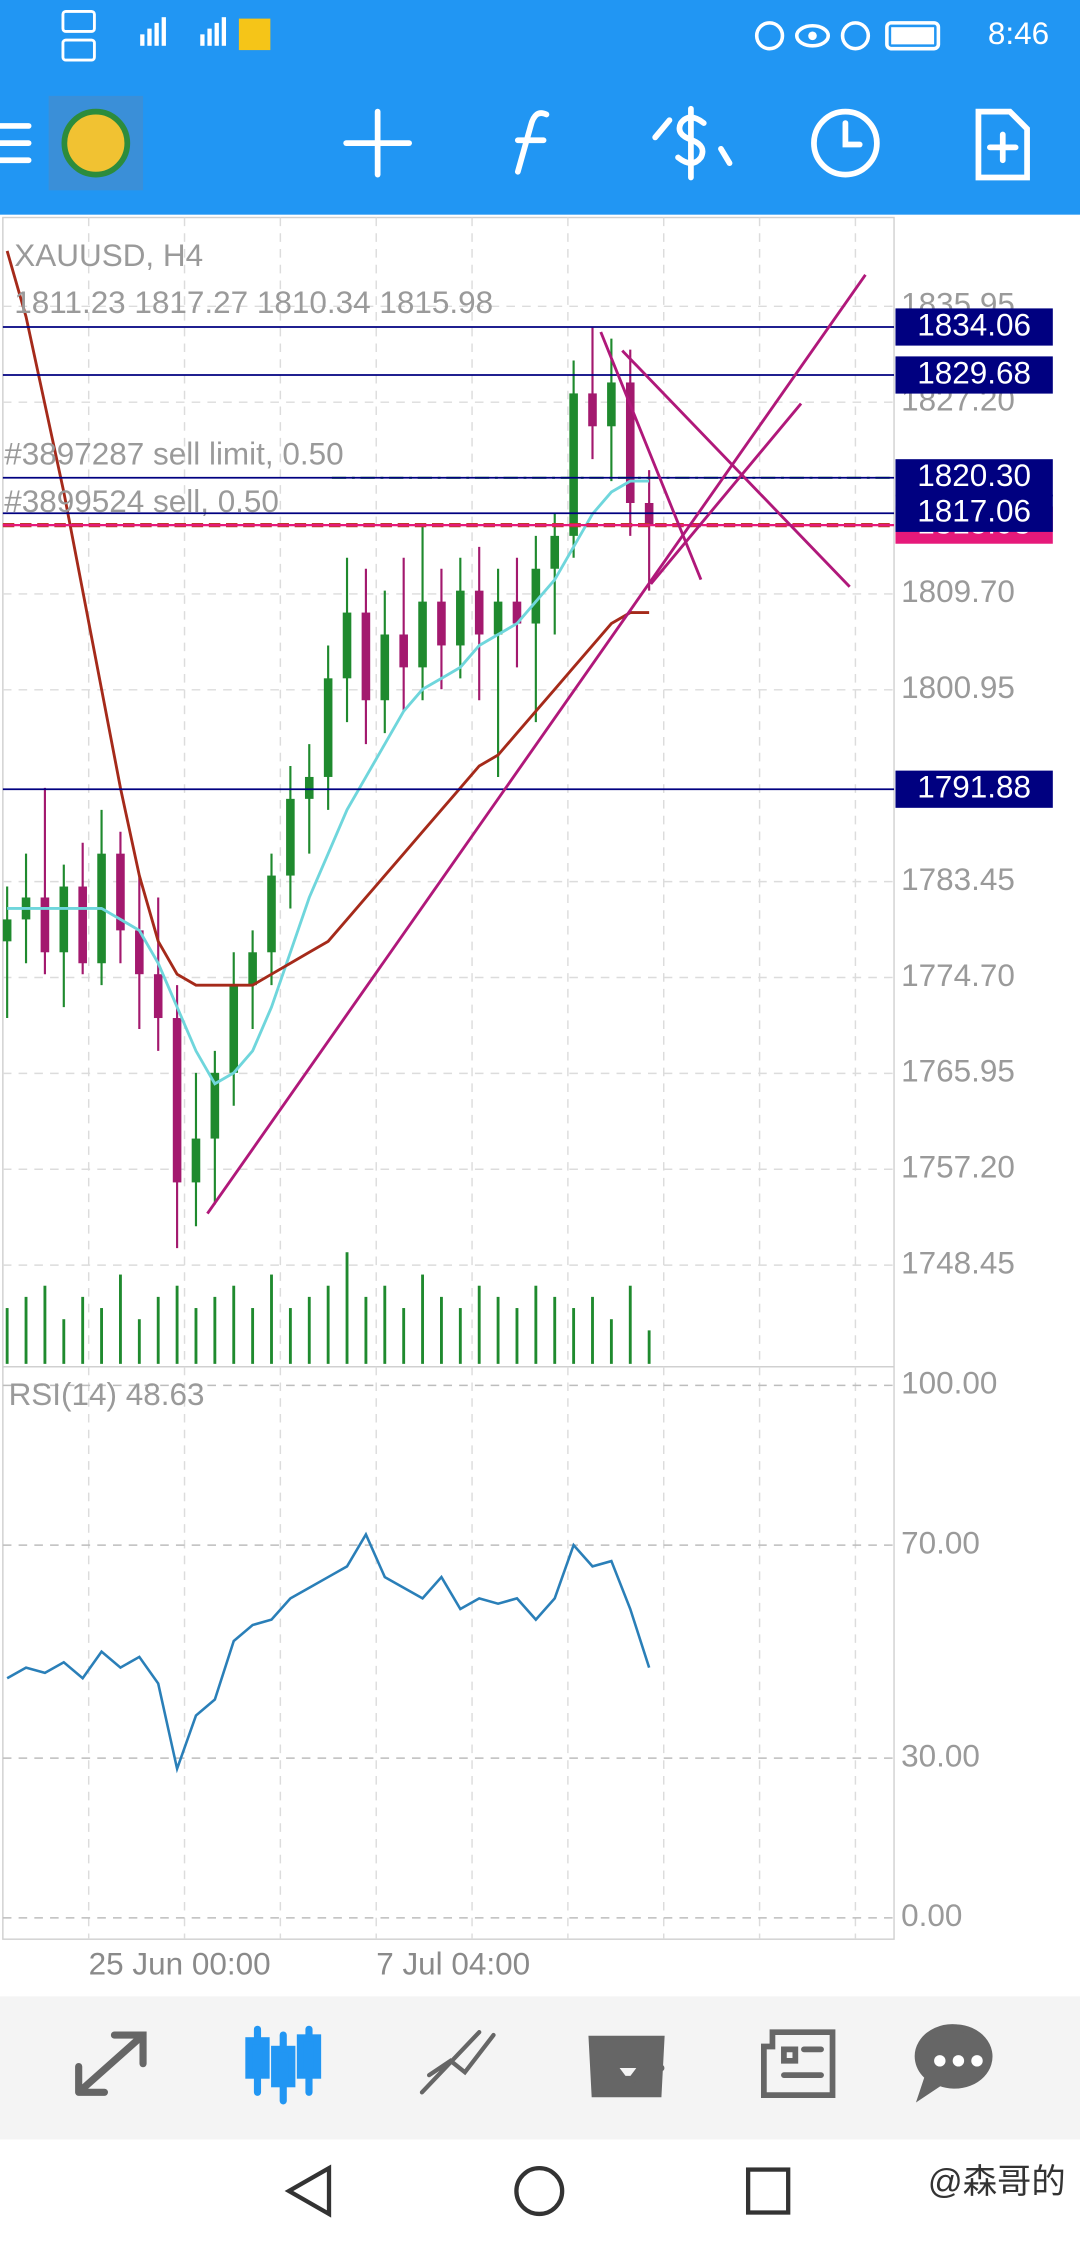  I want to click on home-button, so click(539, 2191).